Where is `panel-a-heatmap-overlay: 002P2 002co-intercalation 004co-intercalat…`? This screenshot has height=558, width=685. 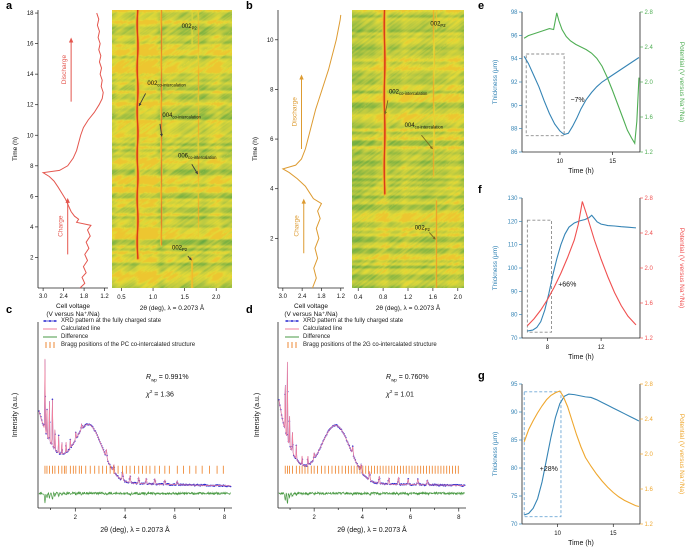 panel-a-heatmap-overlay: 002P2 002co-intercalation 004co-intercalat… is located at coordinates (177, 142).